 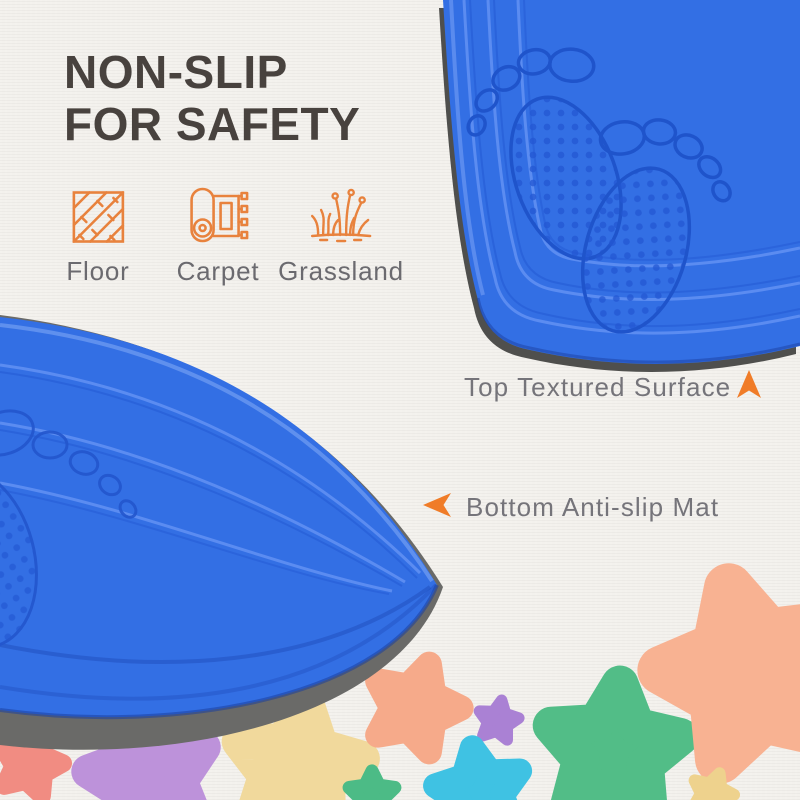 I want to click on arrow-up-icon, so click(x=749, y=384).